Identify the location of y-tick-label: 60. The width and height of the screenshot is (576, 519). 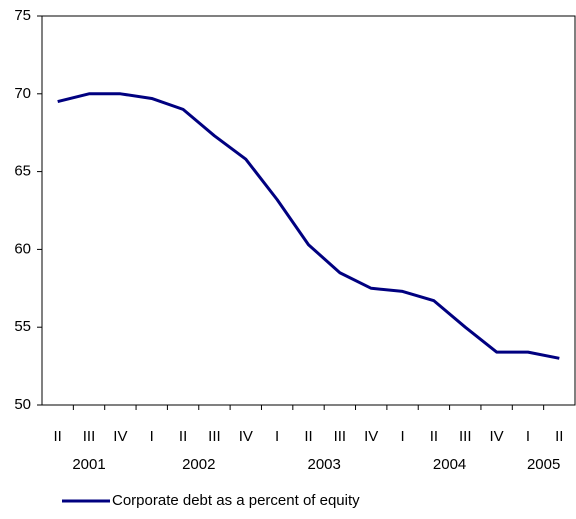
(22, 248).